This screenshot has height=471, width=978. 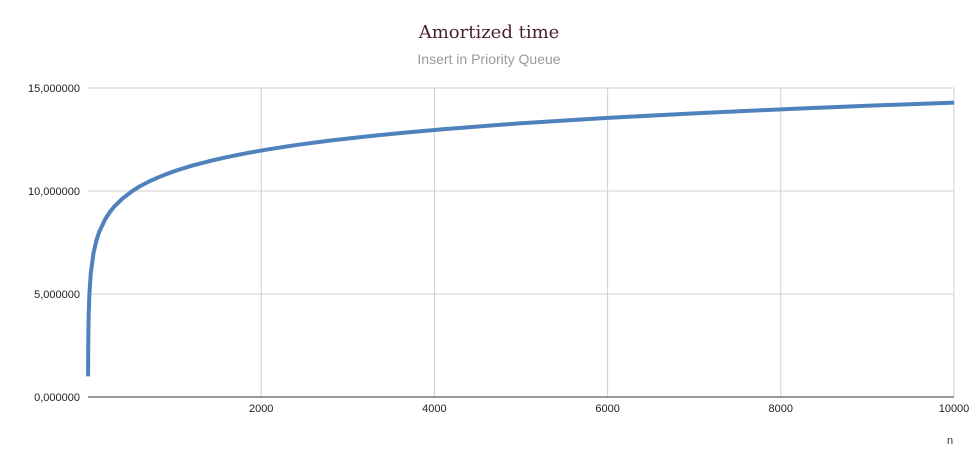 I want to click on x-tick-label: 6000, so click(x=607, y=409).